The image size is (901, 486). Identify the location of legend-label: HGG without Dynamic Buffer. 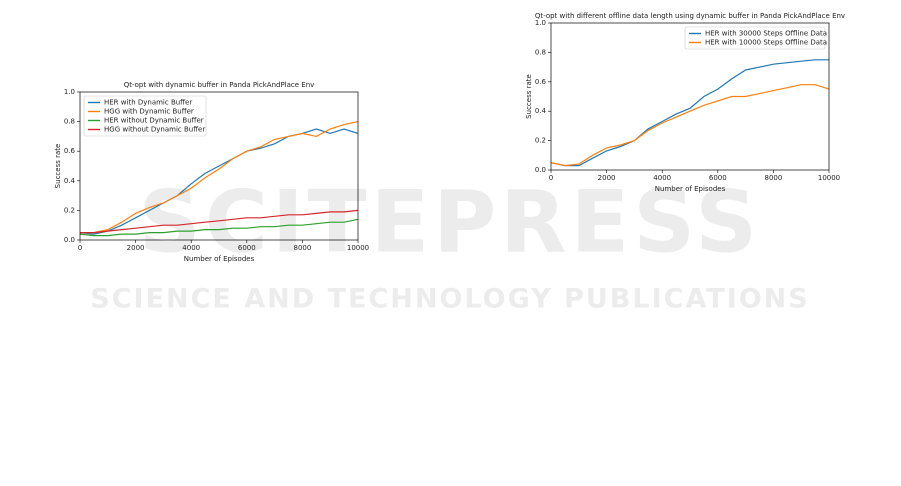
(154, 130).